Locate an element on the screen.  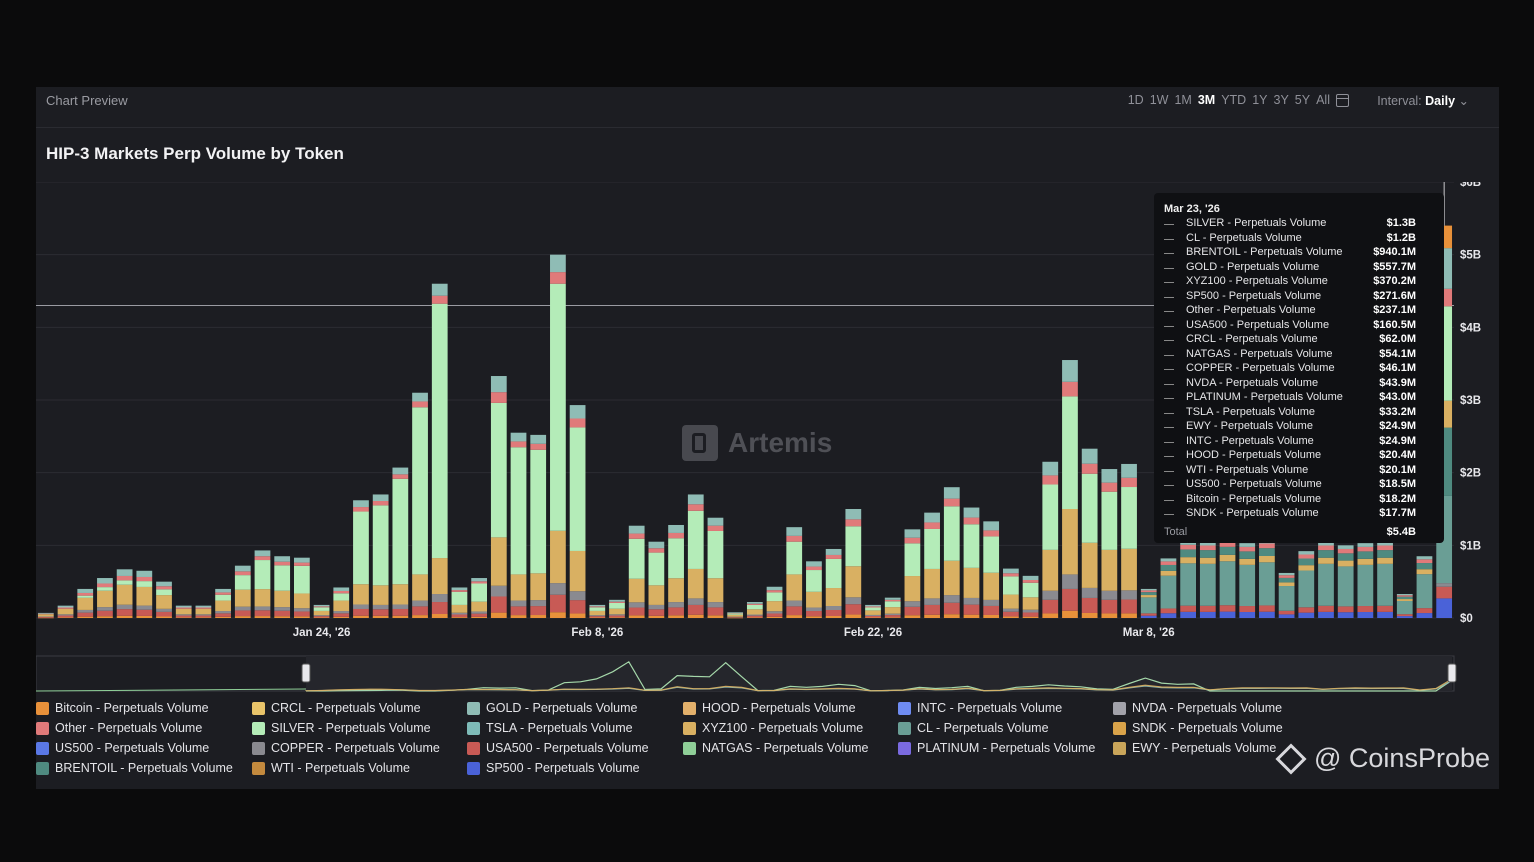
legend-item: BRENTOIL - Perpetuals Volume is located at coordinates (134, 768).